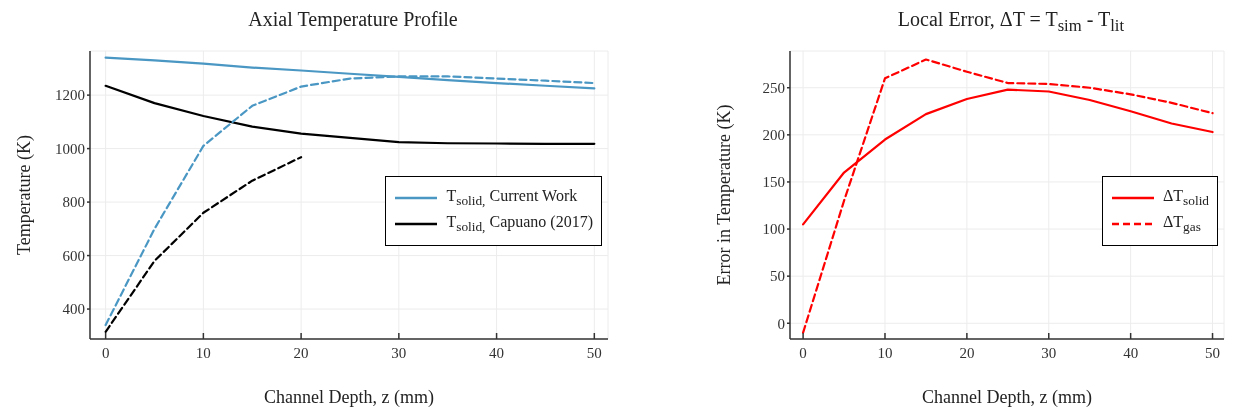  Describe the element at coordinates (73, 309) in the screenshot. I see `y-tick-label: 400` at that location.